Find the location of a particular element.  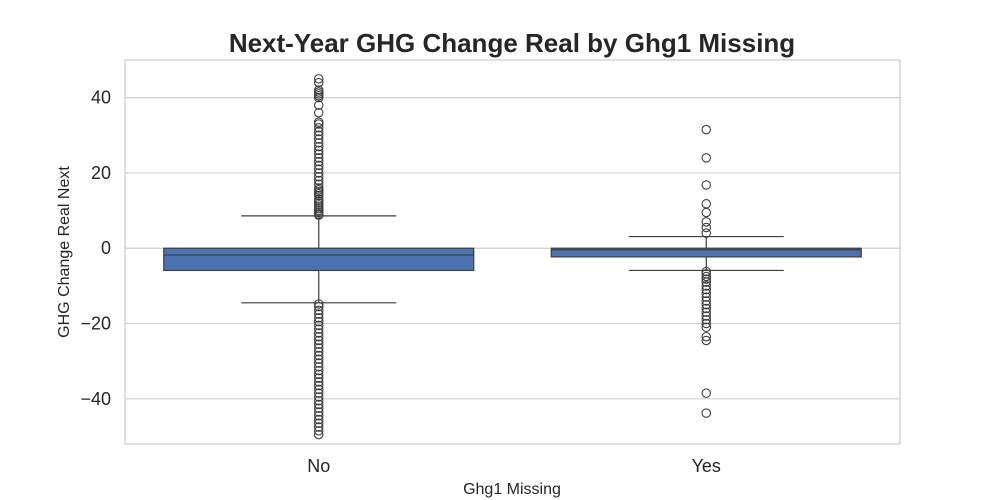

x-tick-label: Yes is located at coordinates (706, 466).